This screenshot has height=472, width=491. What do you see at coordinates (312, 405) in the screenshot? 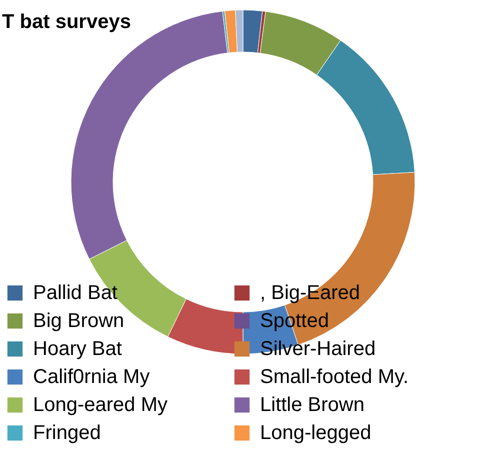
I see `legend-label: Little Brown` at bounding box center [312, 405].